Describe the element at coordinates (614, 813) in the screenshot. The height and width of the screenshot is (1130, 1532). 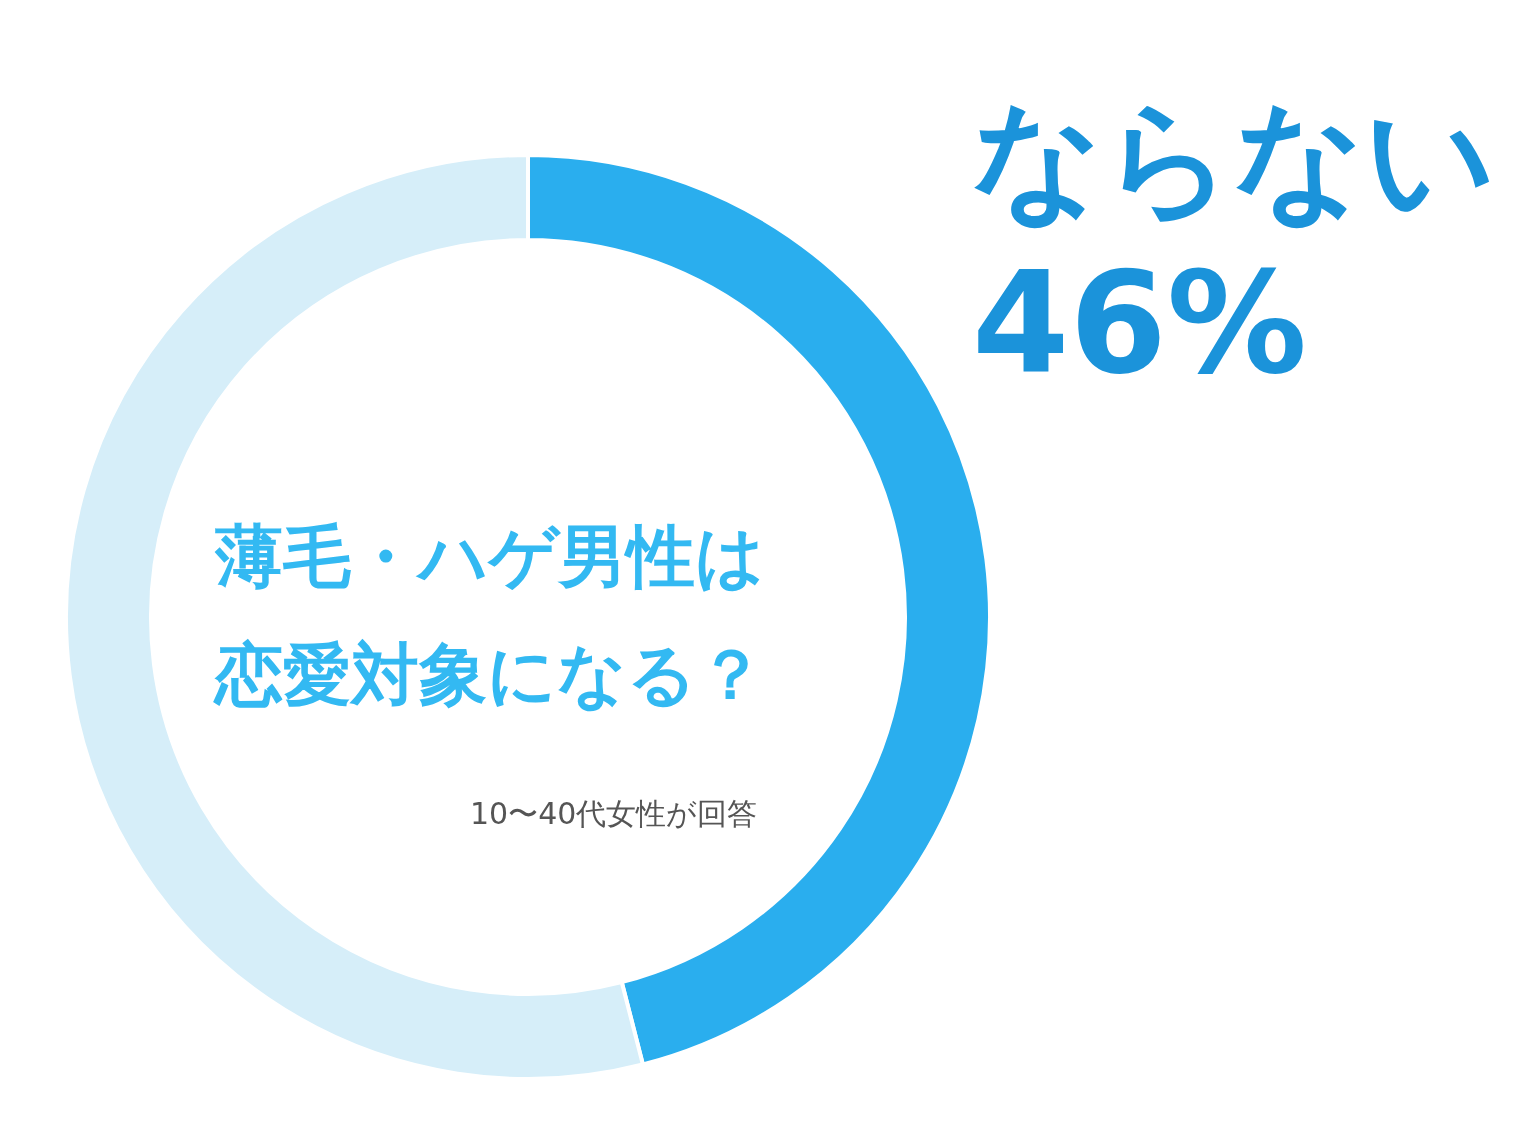
I see `text: 10〜40代女性が回答` at that location.